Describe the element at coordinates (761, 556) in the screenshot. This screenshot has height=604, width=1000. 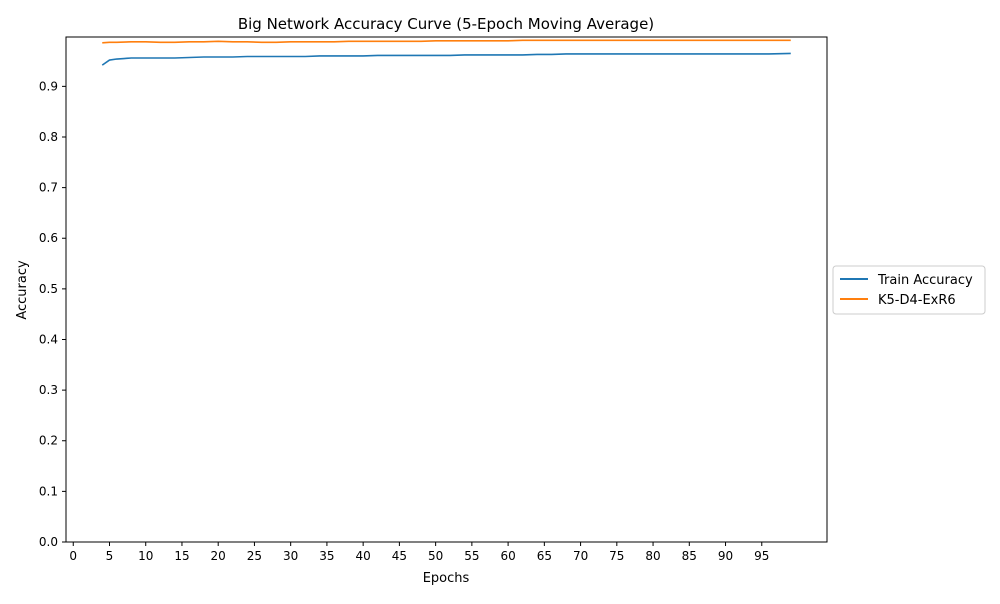
I see `x-tick-label: 95` at that location.